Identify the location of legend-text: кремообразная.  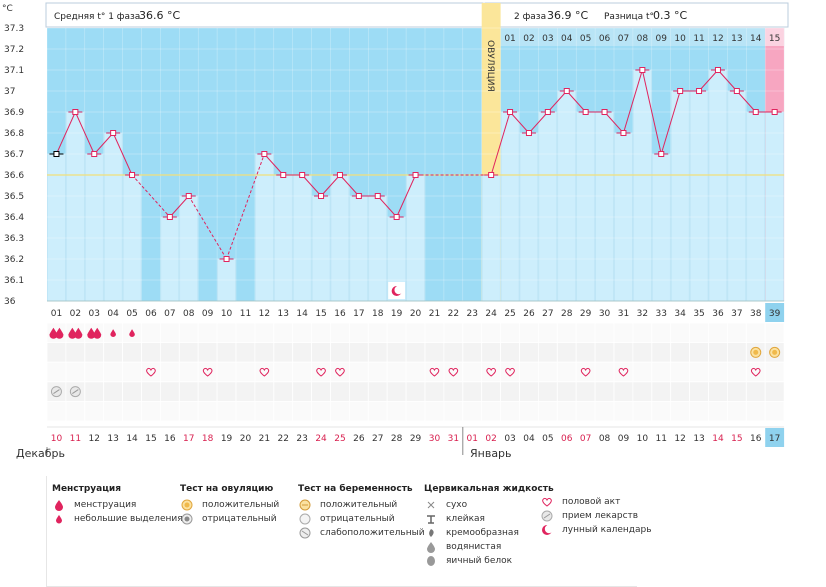
(482, 533).